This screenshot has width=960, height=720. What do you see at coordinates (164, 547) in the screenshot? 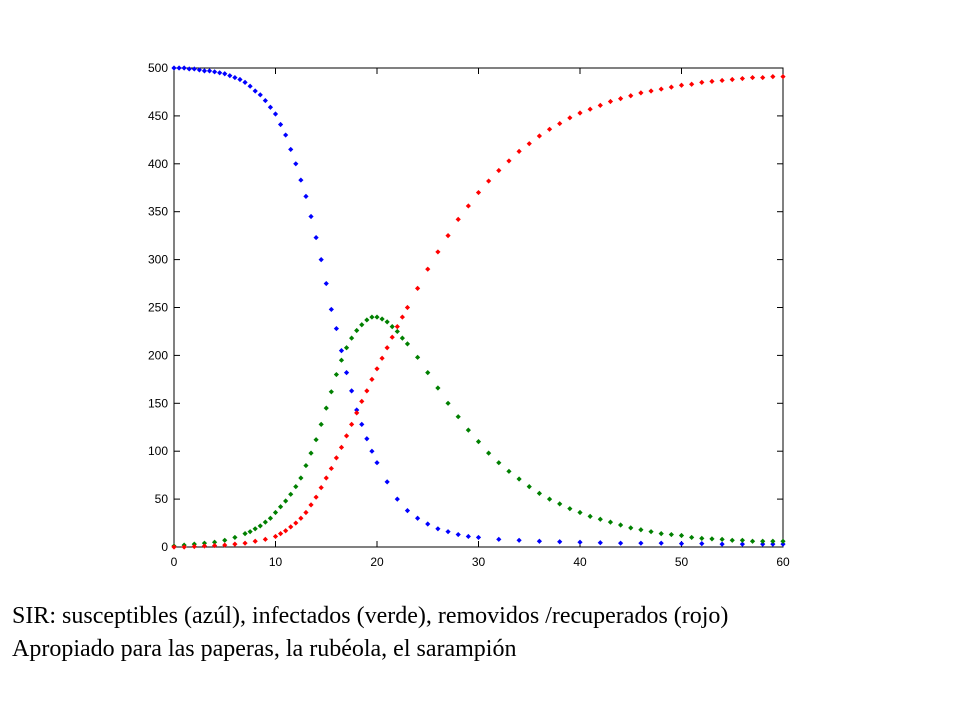
I see `y-tick-label: 0` at bounding box center [164, 547].